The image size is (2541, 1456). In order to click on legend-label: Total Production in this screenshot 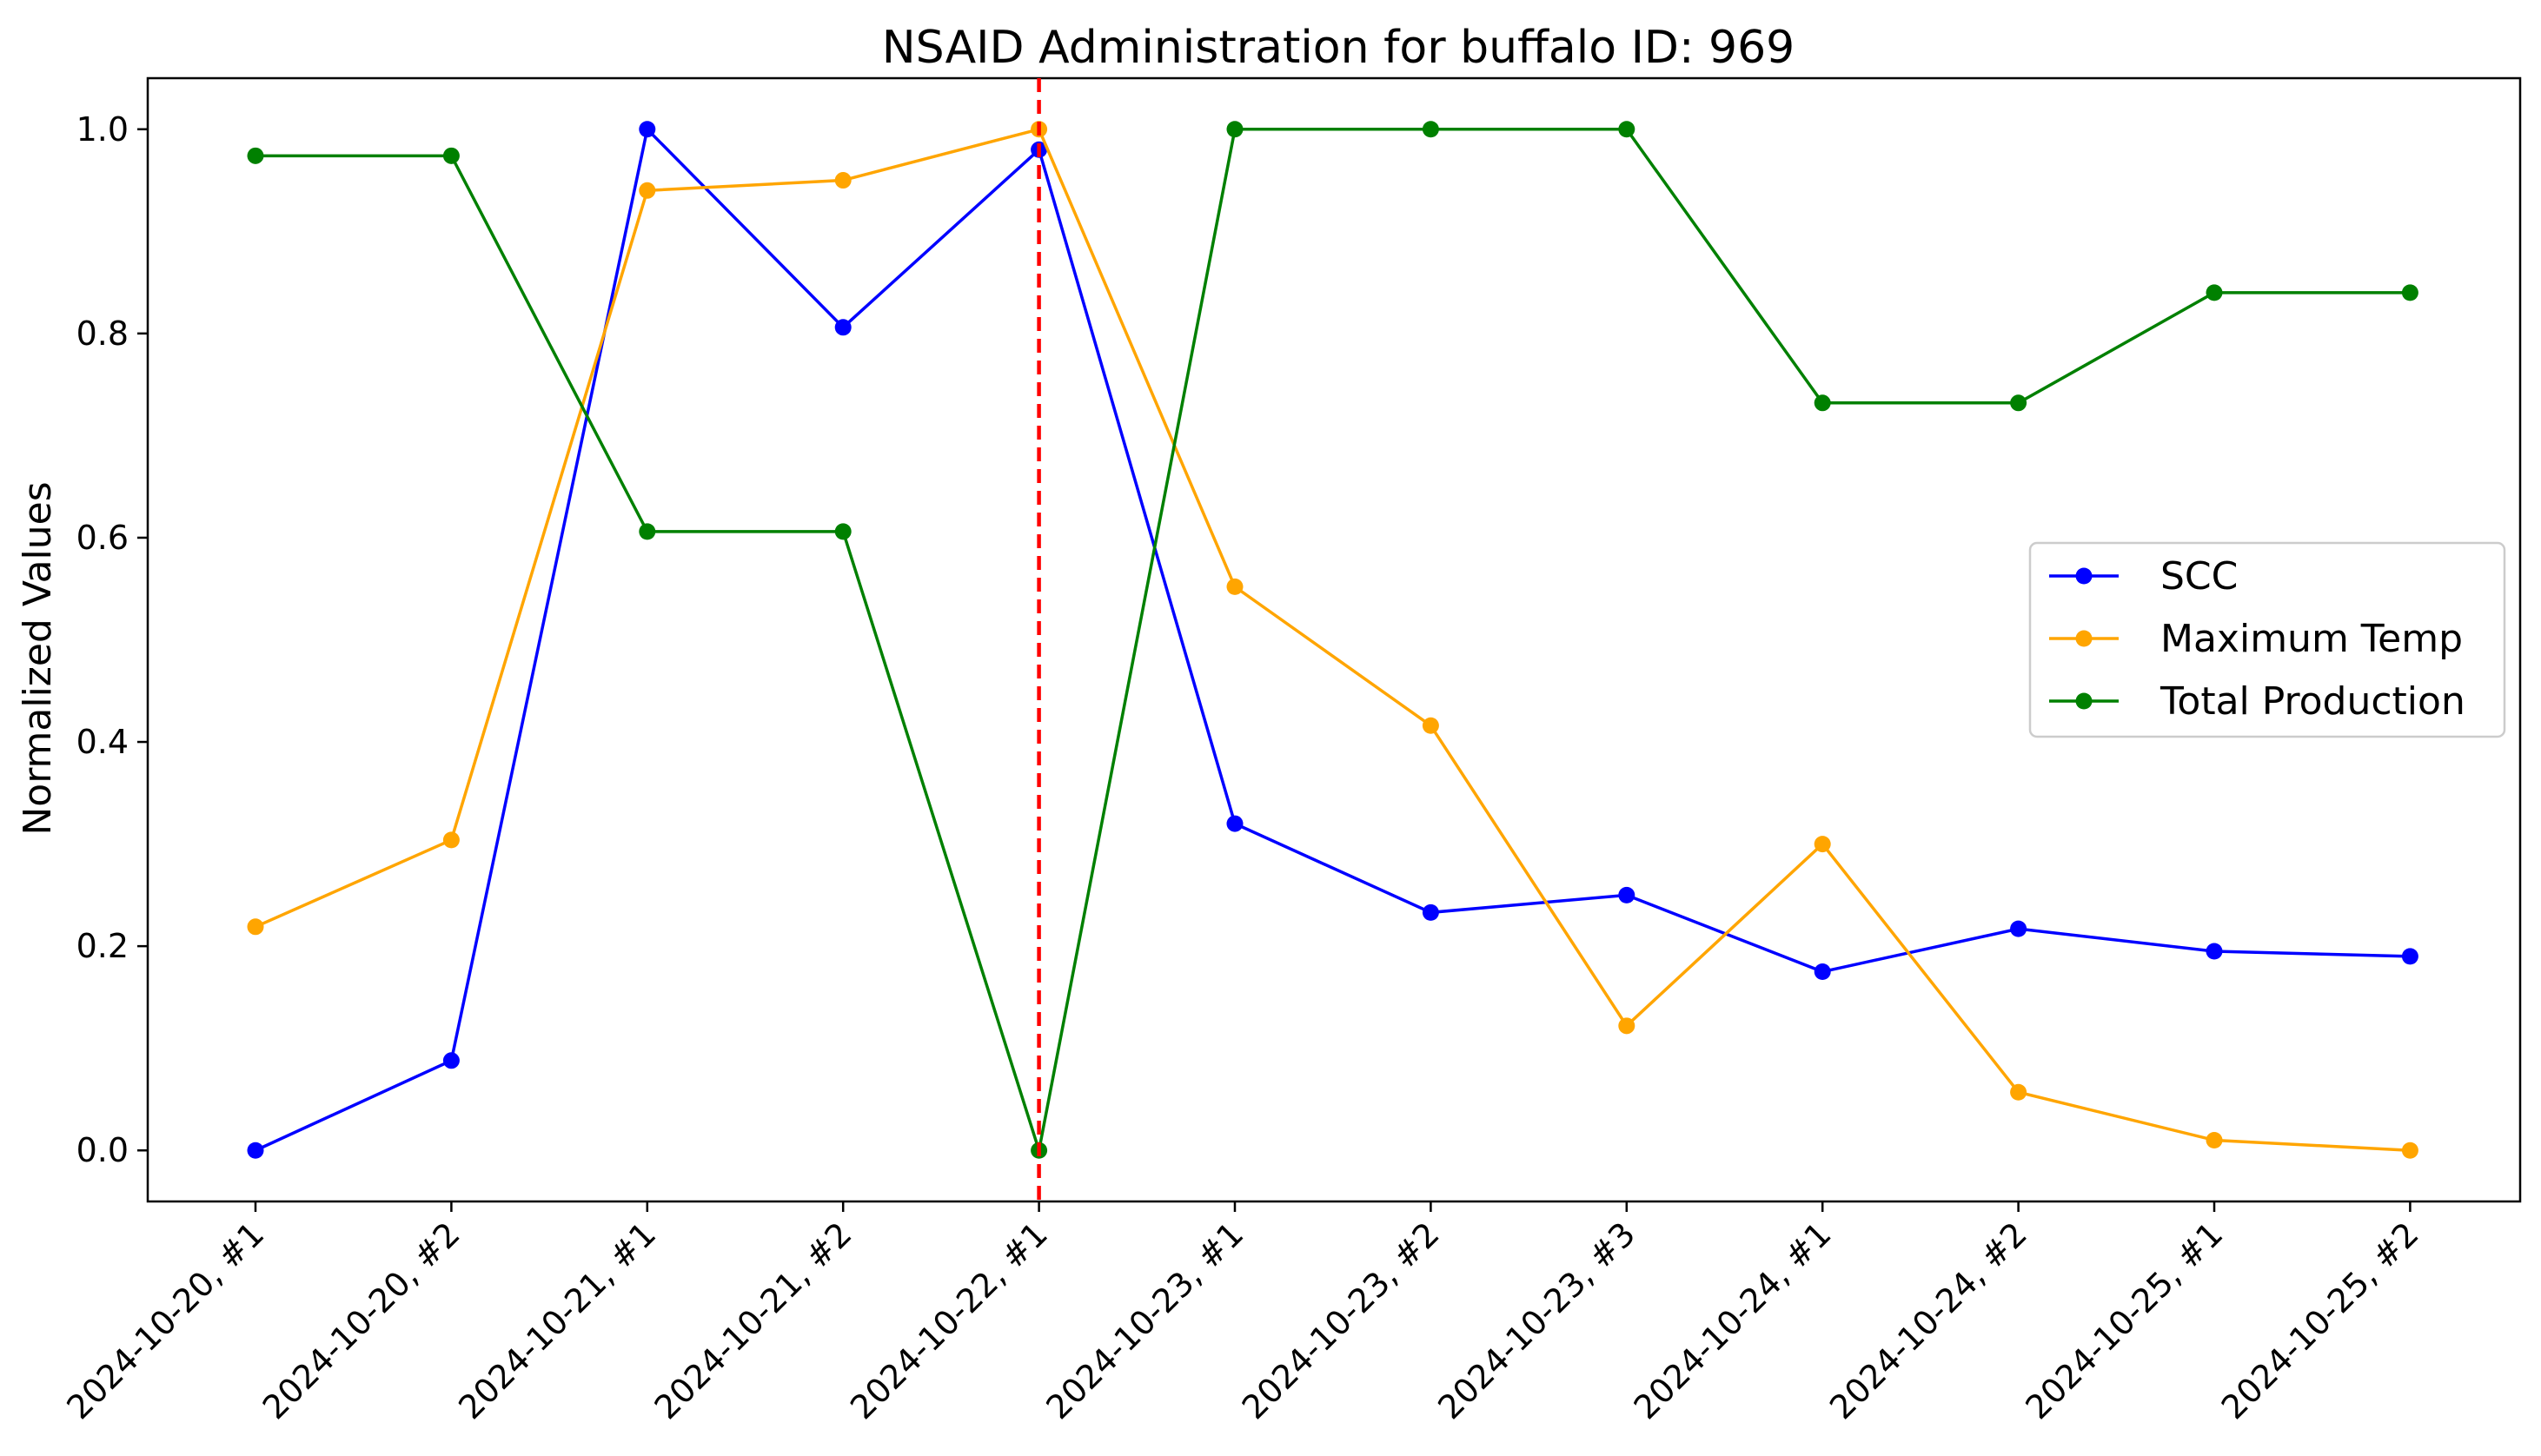, I will do `click(2312, 701)`.